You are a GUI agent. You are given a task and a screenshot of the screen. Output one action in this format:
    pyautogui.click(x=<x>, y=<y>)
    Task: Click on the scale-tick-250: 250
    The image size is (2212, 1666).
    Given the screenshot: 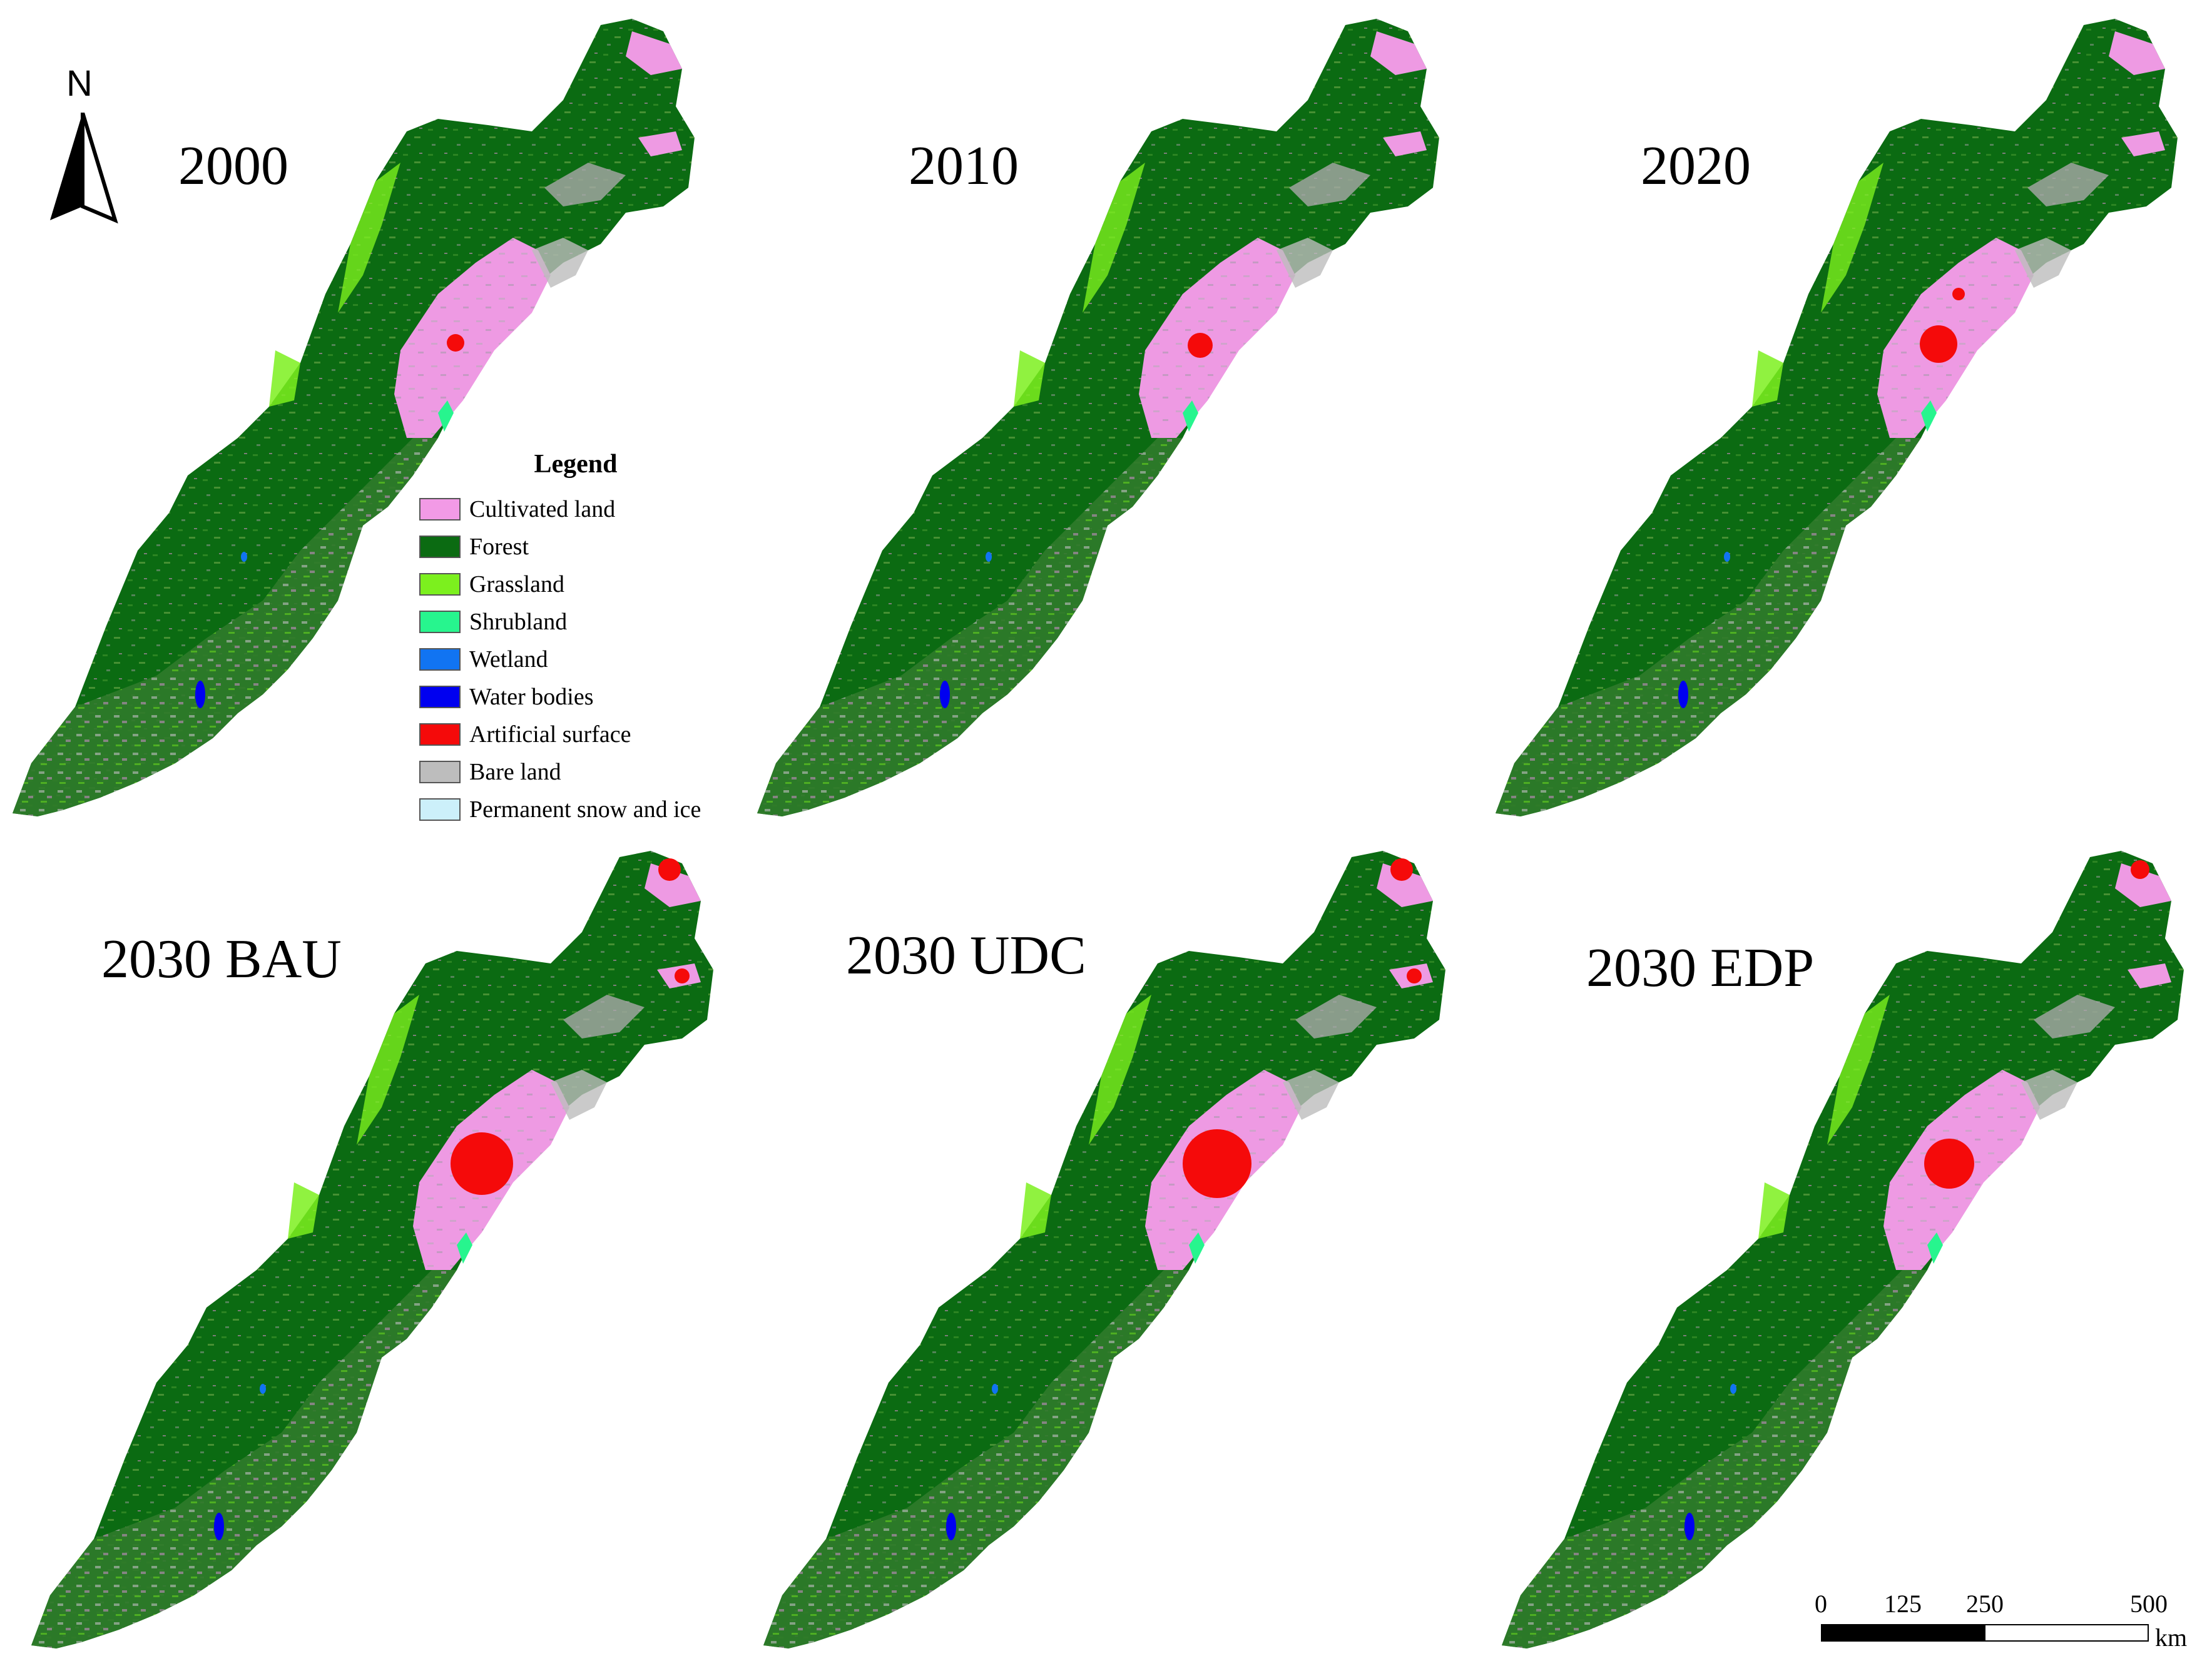 What is the action you would take?
    pyautogui.click(x=1985, y=1604)
    